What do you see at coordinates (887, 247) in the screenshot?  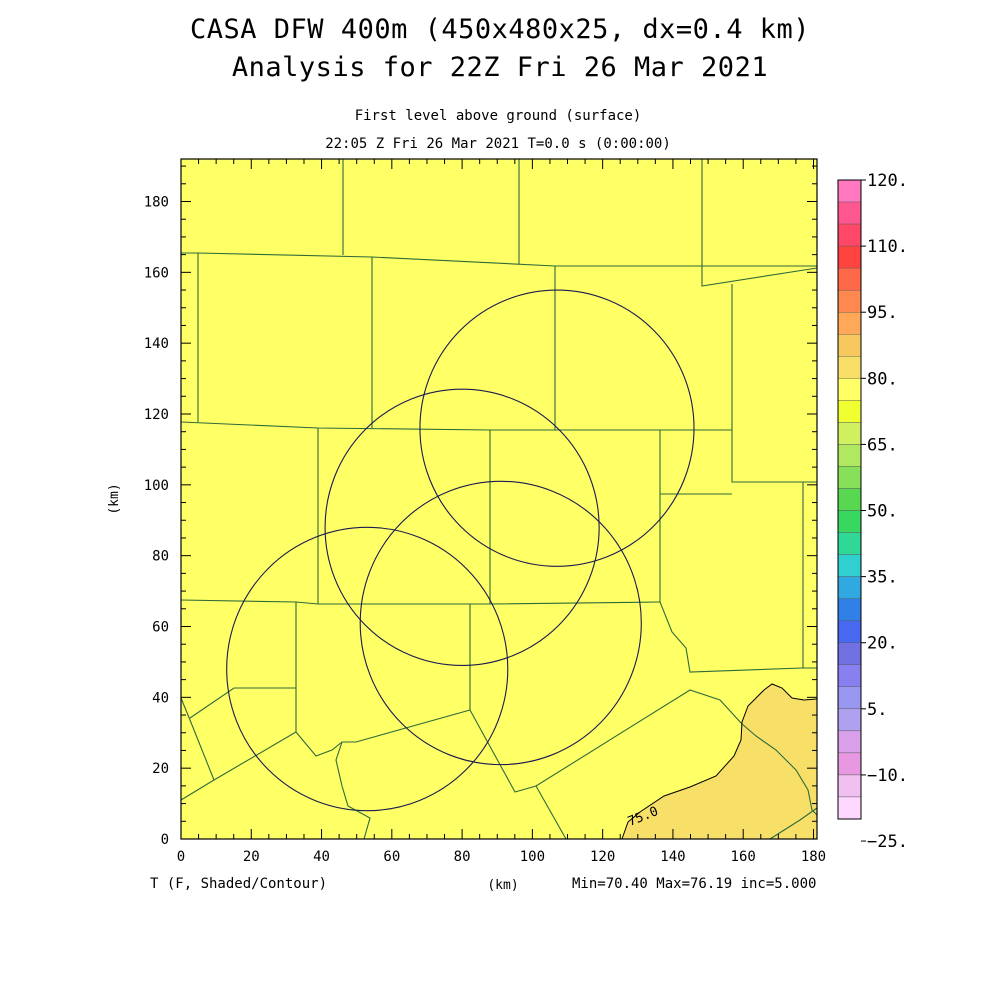 I see `colorbar-label: 110.` at bounding box center [887, 247].